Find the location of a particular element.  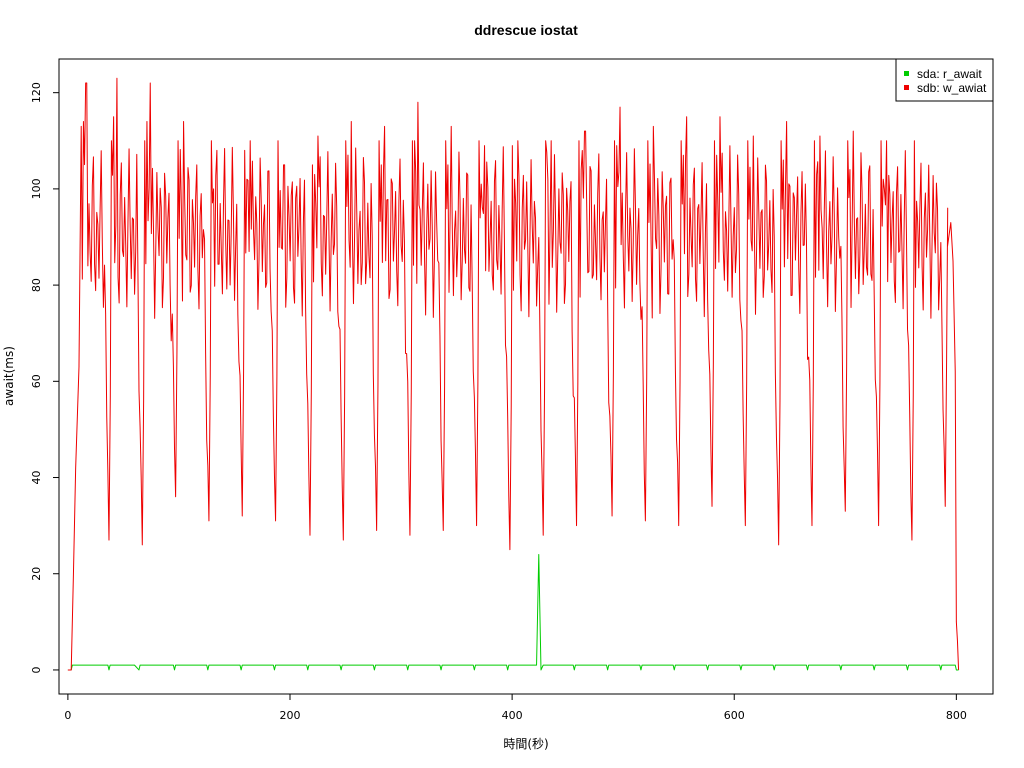

x-tick-label: 400 is located at coordinates (512, 715).